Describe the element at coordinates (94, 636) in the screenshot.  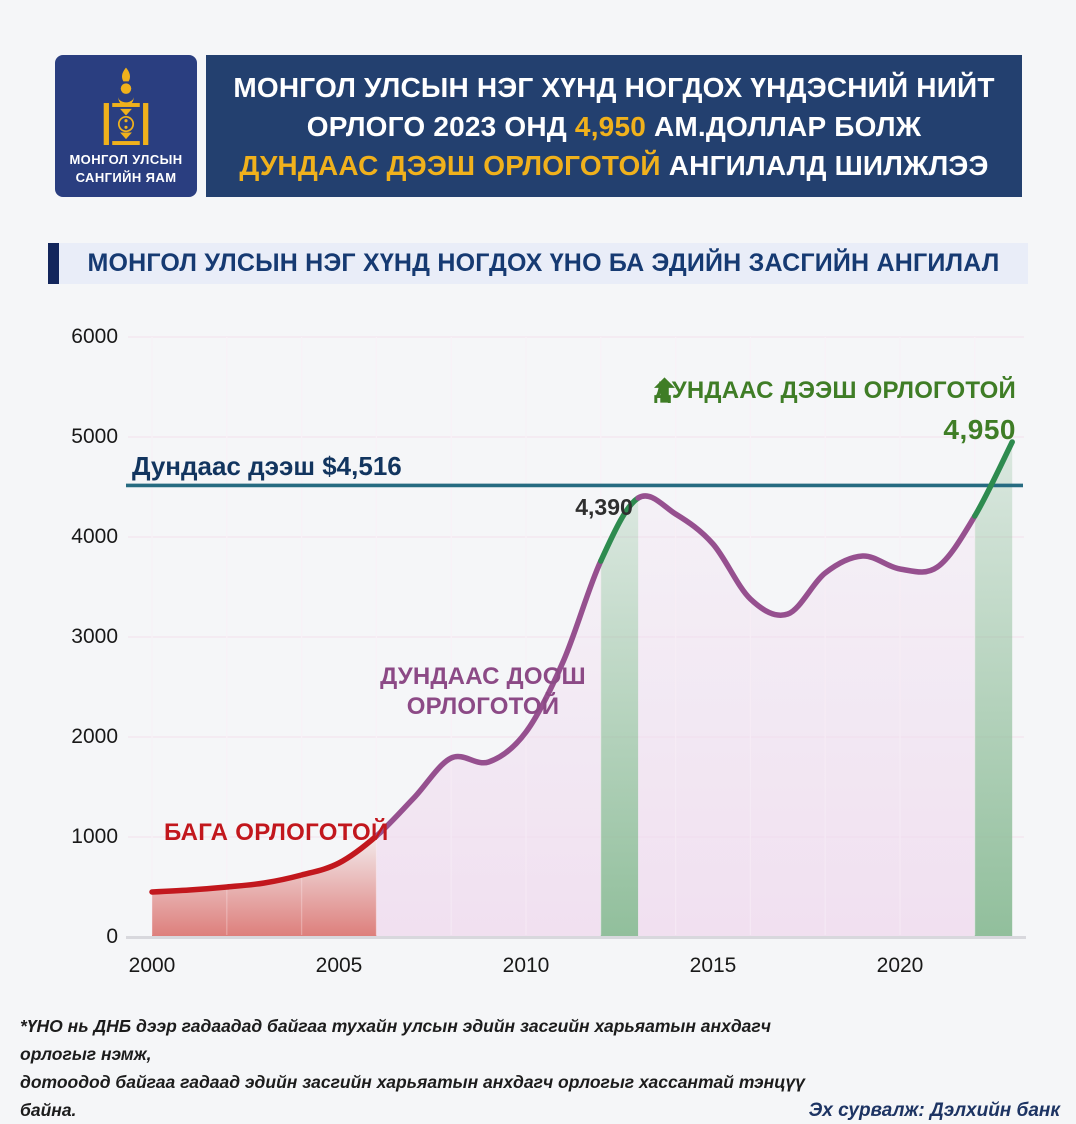
I see `y-tick-label: 3000` at that location.